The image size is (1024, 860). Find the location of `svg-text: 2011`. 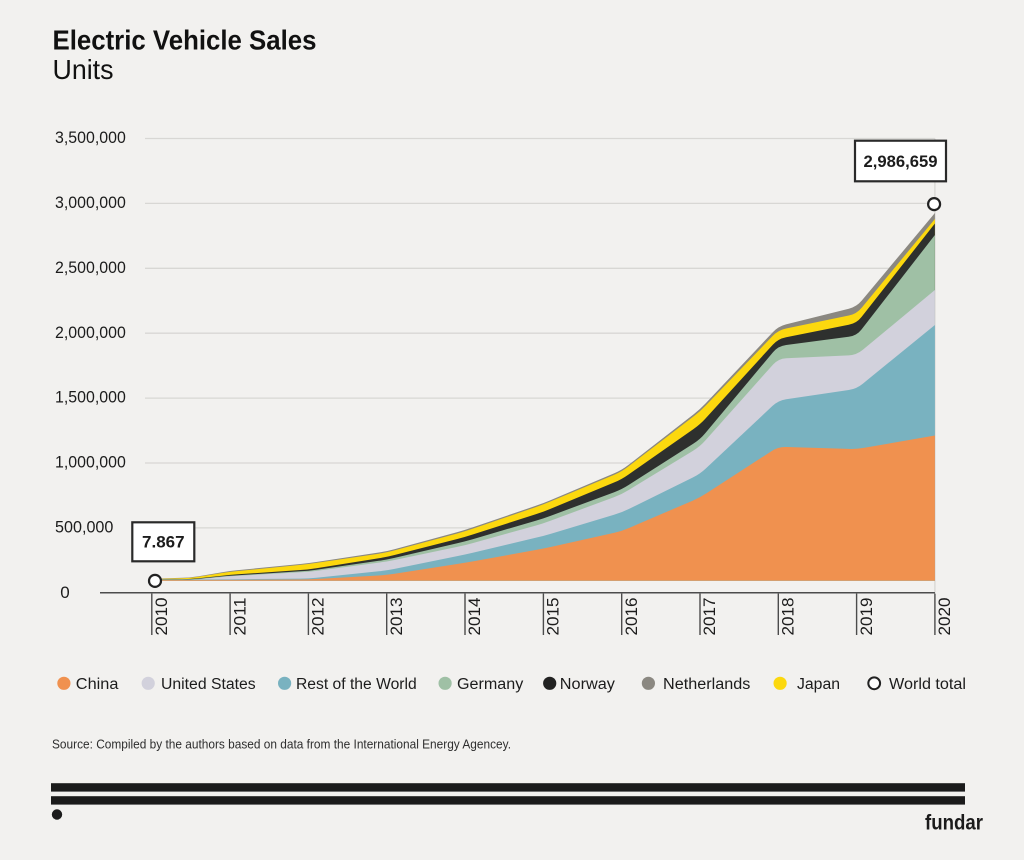

svg-text: 2011 is located at coordinates (239, 617).